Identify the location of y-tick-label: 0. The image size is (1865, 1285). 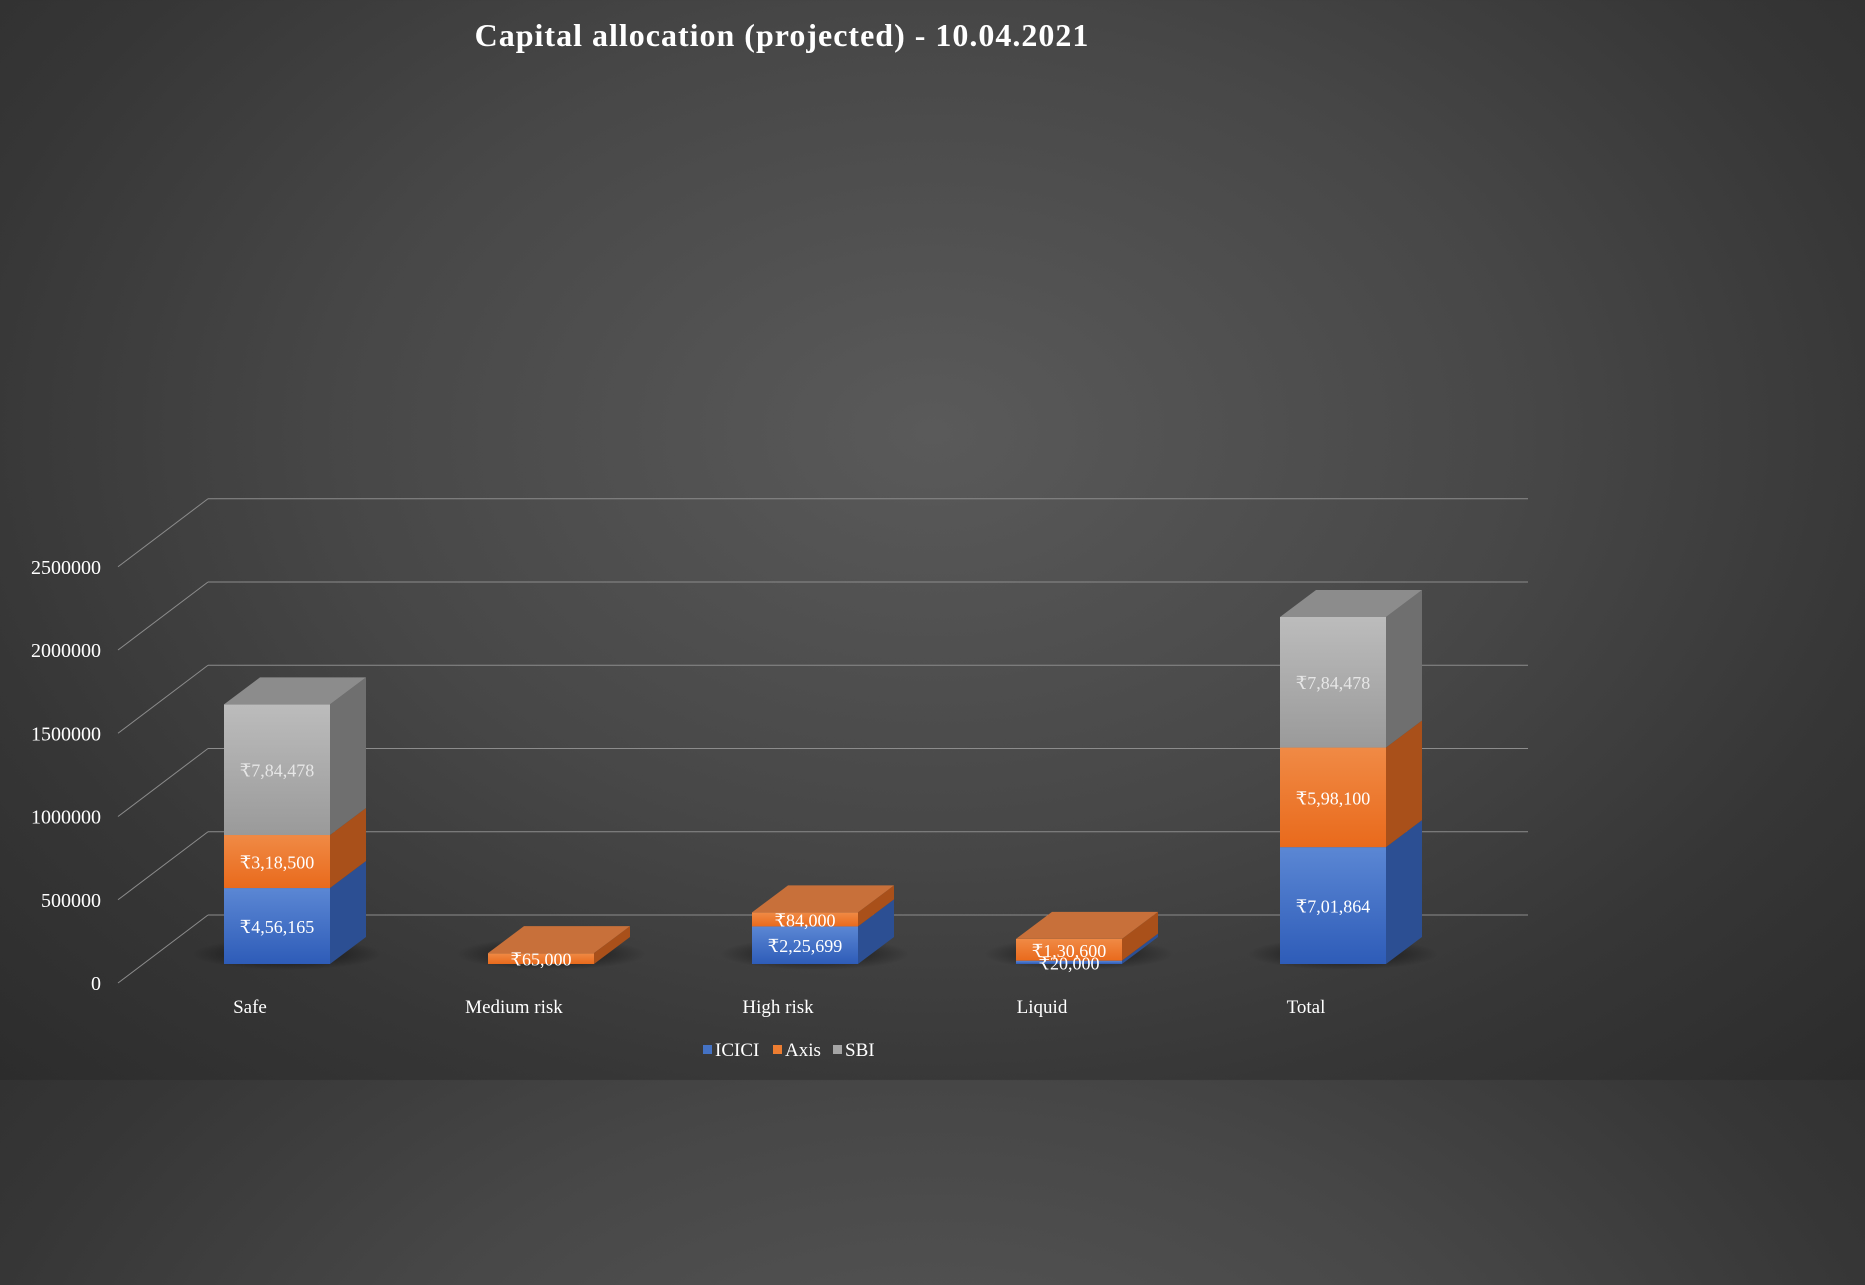
(96, 984).